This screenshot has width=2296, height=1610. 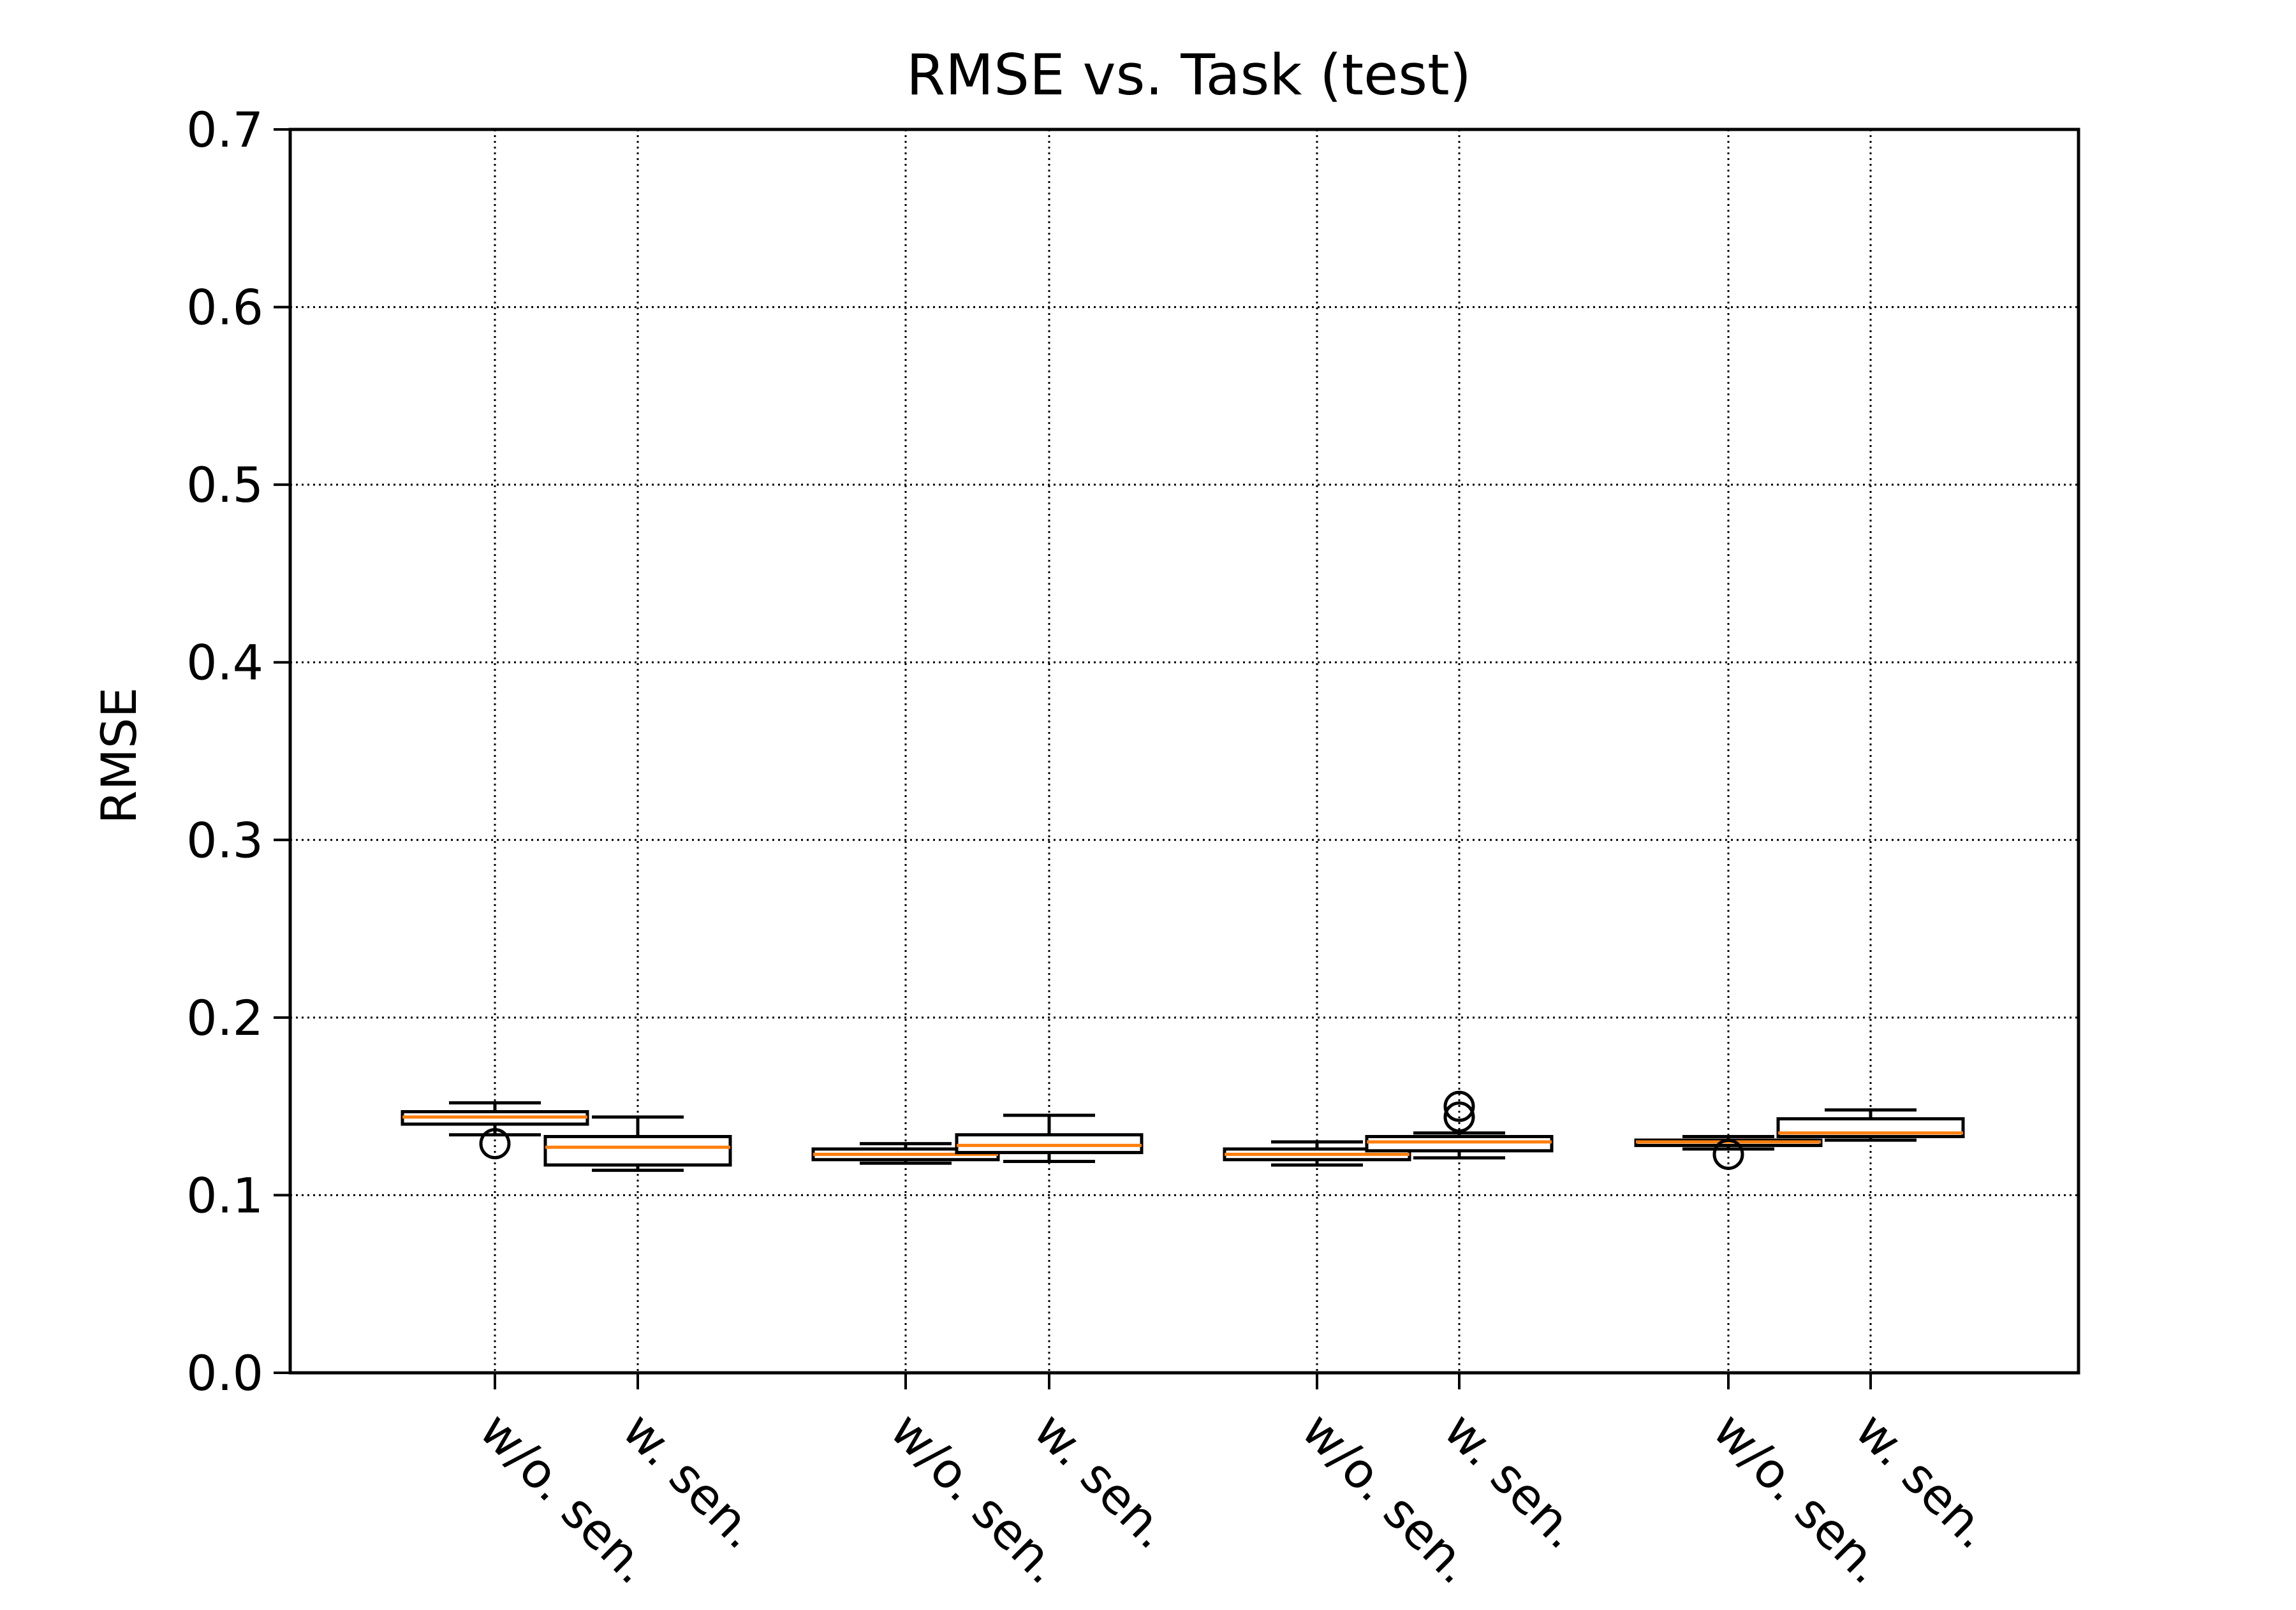 I want to click on y-axis-label: RMSE, so click(x=119, y=755).